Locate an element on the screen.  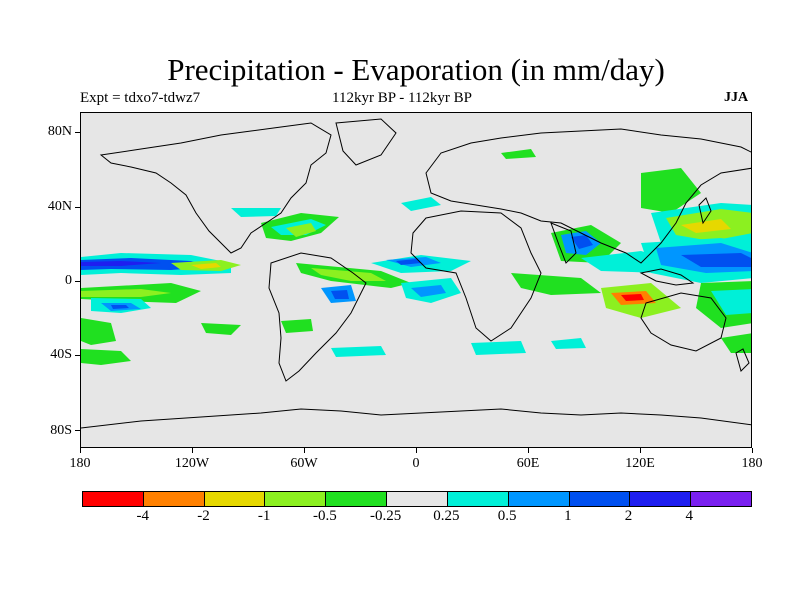
colorbar-label: 2 is located at coordinates (628, 516).